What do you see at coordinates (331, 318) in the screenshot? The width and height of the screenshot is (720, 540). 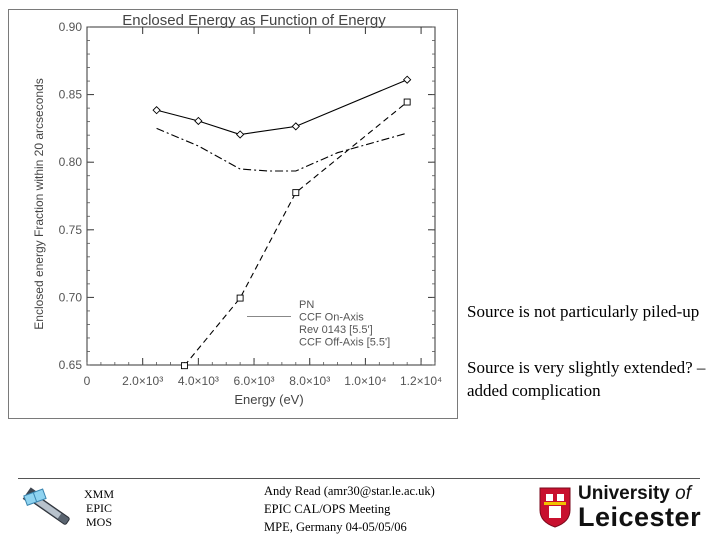 I see `legend-entry: CCF On-Axis` at bounding box center [331, 318].